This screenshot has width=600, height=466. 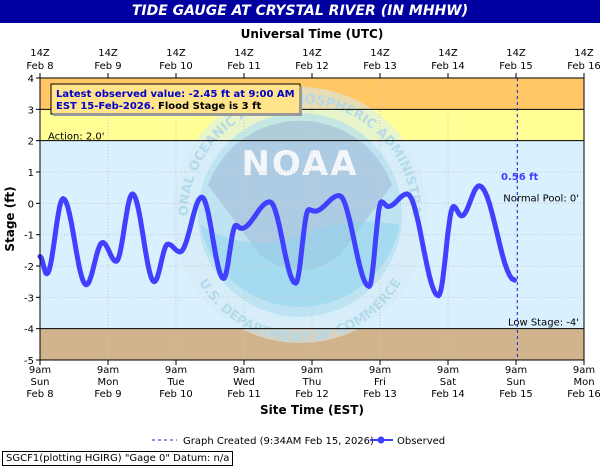 I want to click on legend-observed-label: Observed, so click(x=421, y=441).